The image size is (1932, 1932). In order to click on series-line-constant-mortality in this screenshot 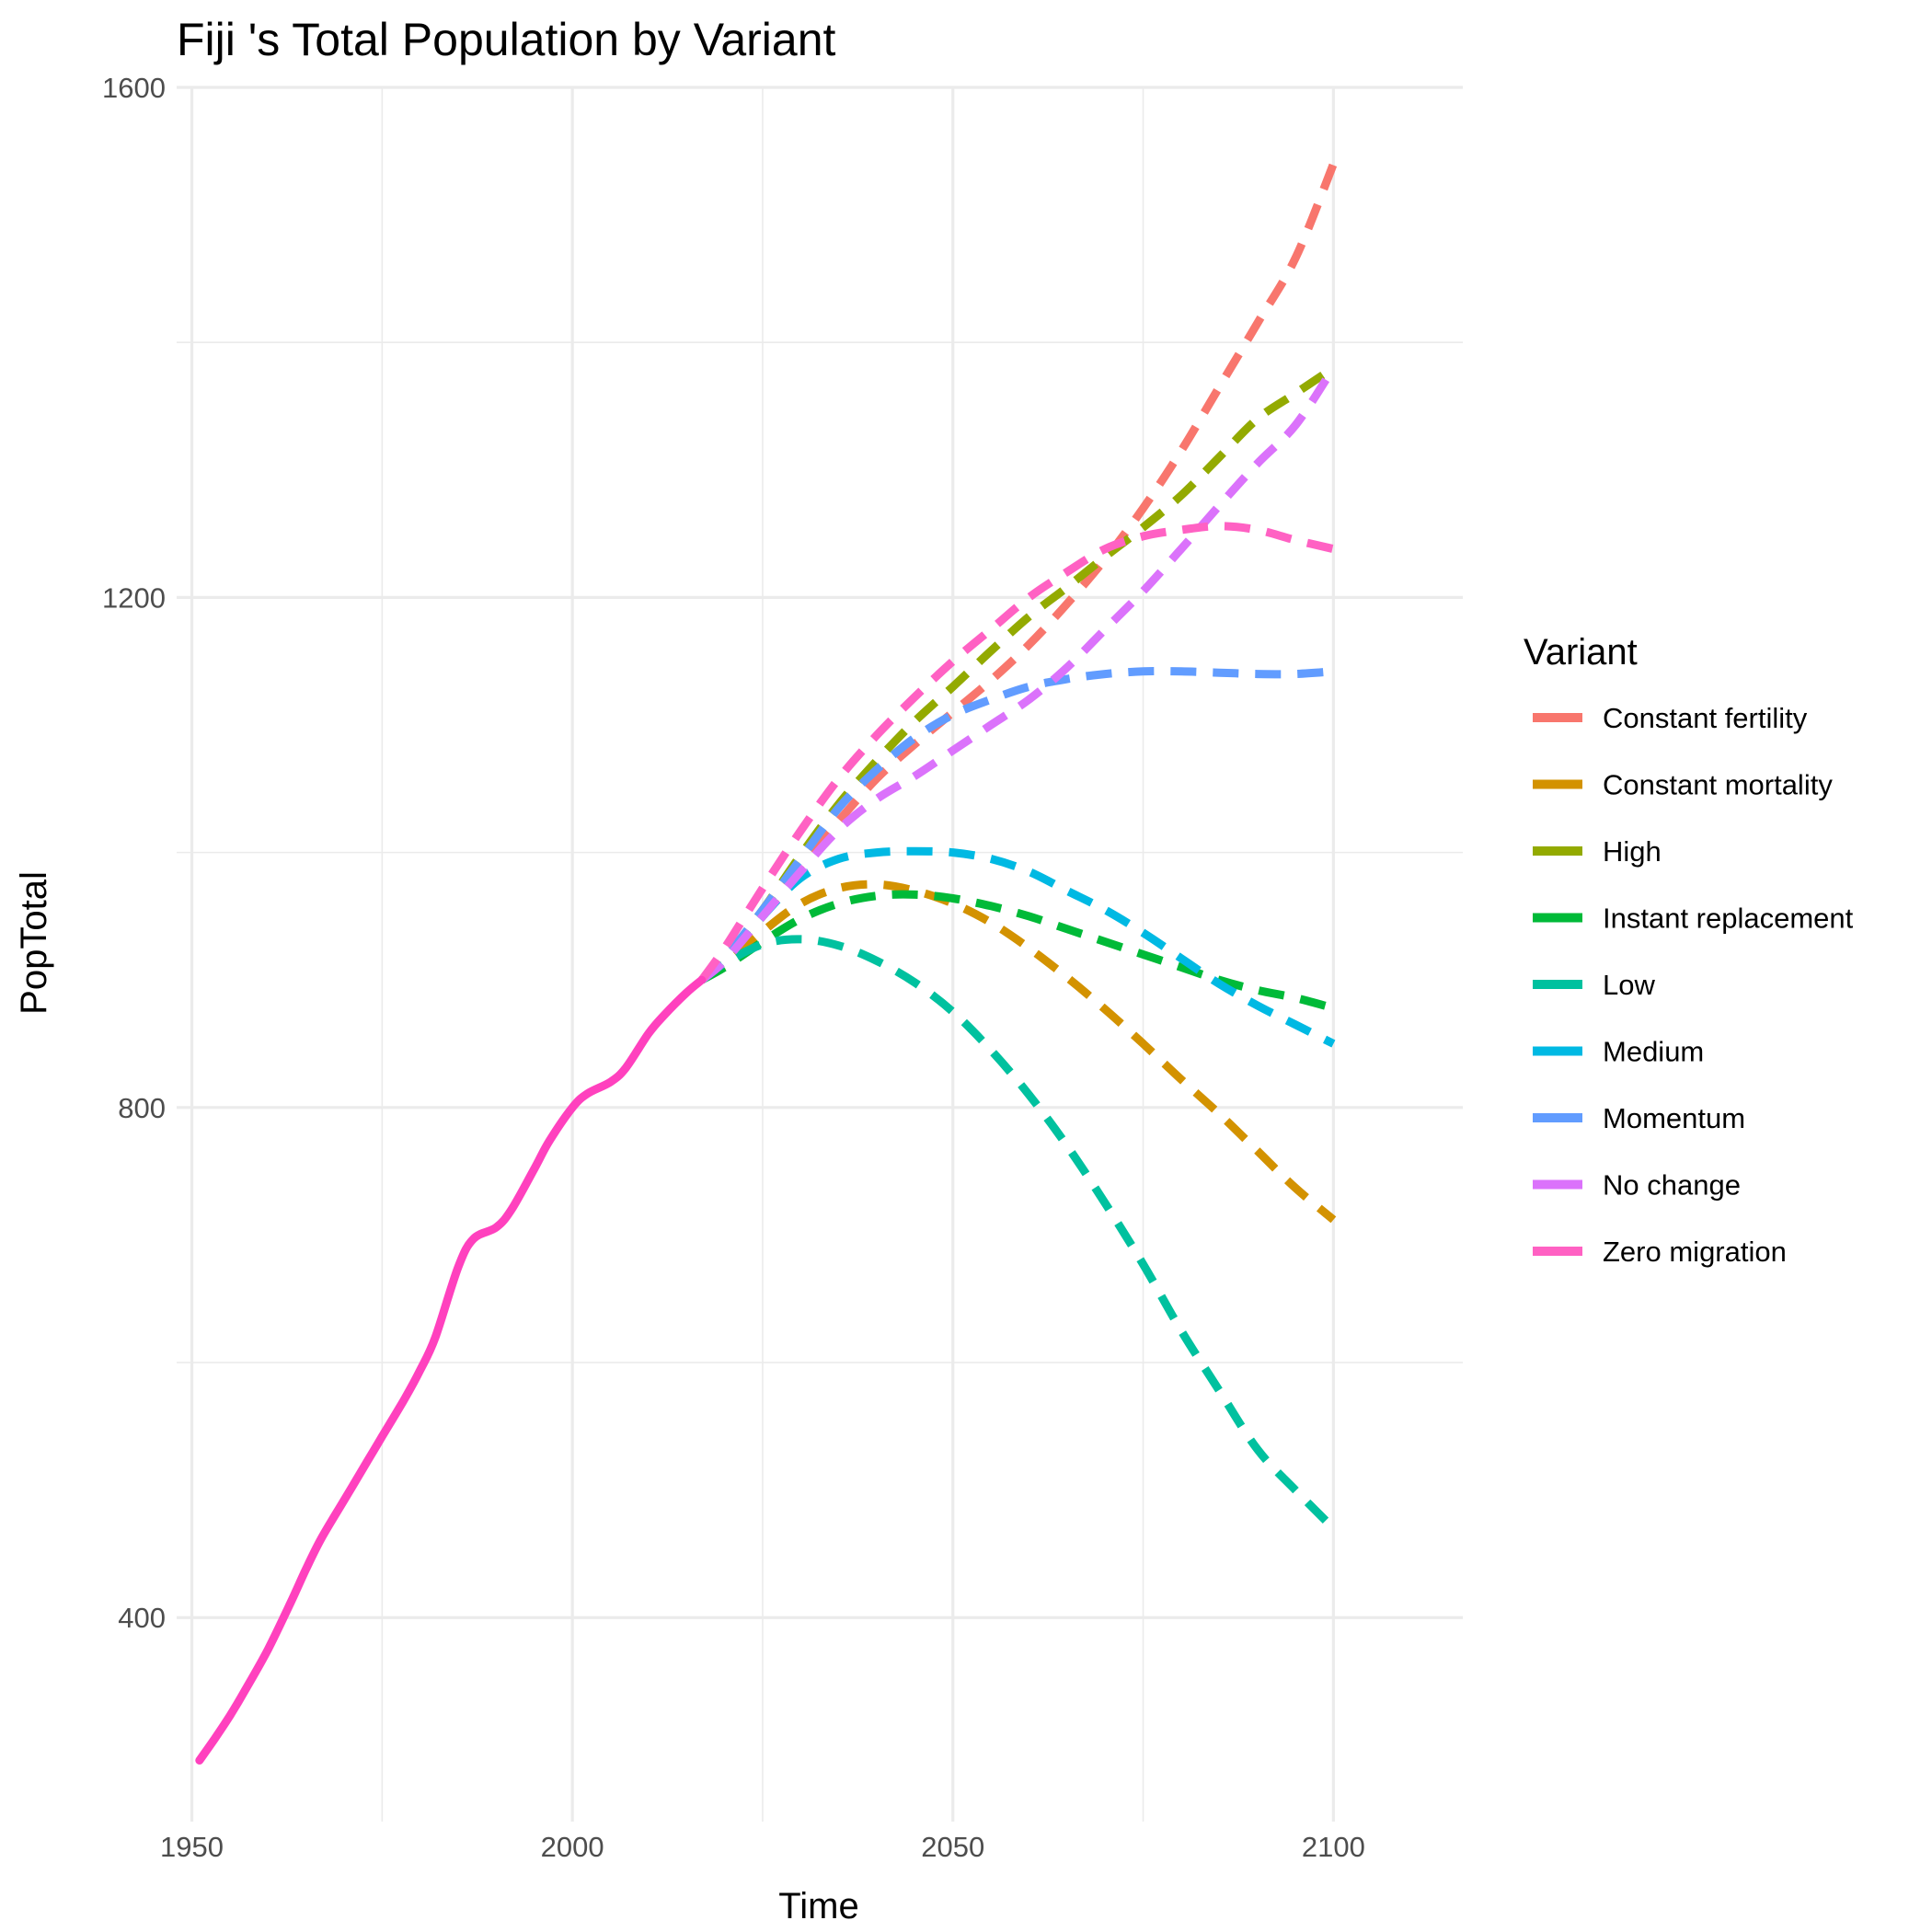, I will do `click(1018, 1052)`.